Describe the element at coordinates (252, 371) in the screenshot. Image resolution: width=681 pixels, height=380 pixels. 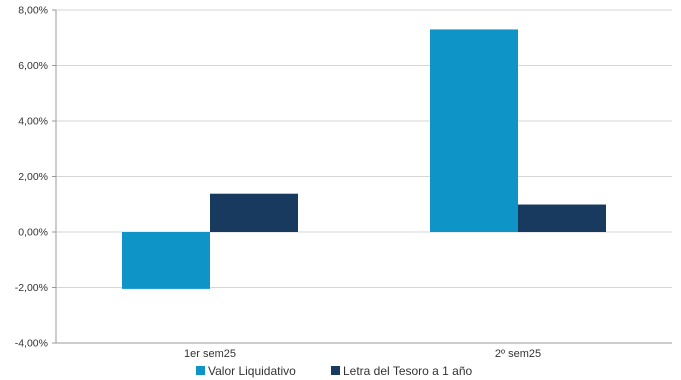
I see `legend-label: Valor Liquidativo` at that location.